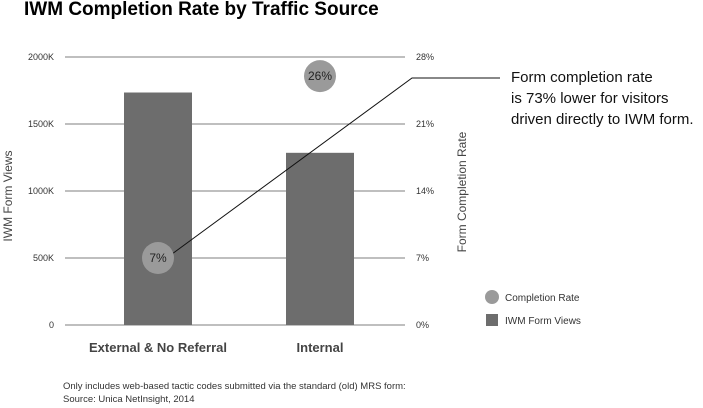  Describe the element at coordinates (542, 298) in the screenshot. I see `legend-label: Completion Rate` at that location.